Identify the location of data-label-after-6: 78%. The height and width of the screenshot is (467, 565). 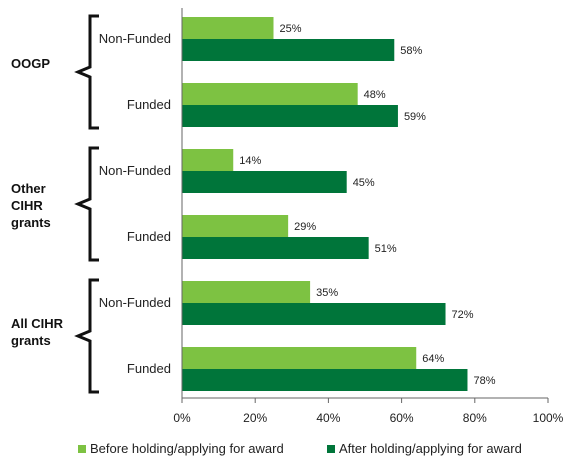
(484, 381).